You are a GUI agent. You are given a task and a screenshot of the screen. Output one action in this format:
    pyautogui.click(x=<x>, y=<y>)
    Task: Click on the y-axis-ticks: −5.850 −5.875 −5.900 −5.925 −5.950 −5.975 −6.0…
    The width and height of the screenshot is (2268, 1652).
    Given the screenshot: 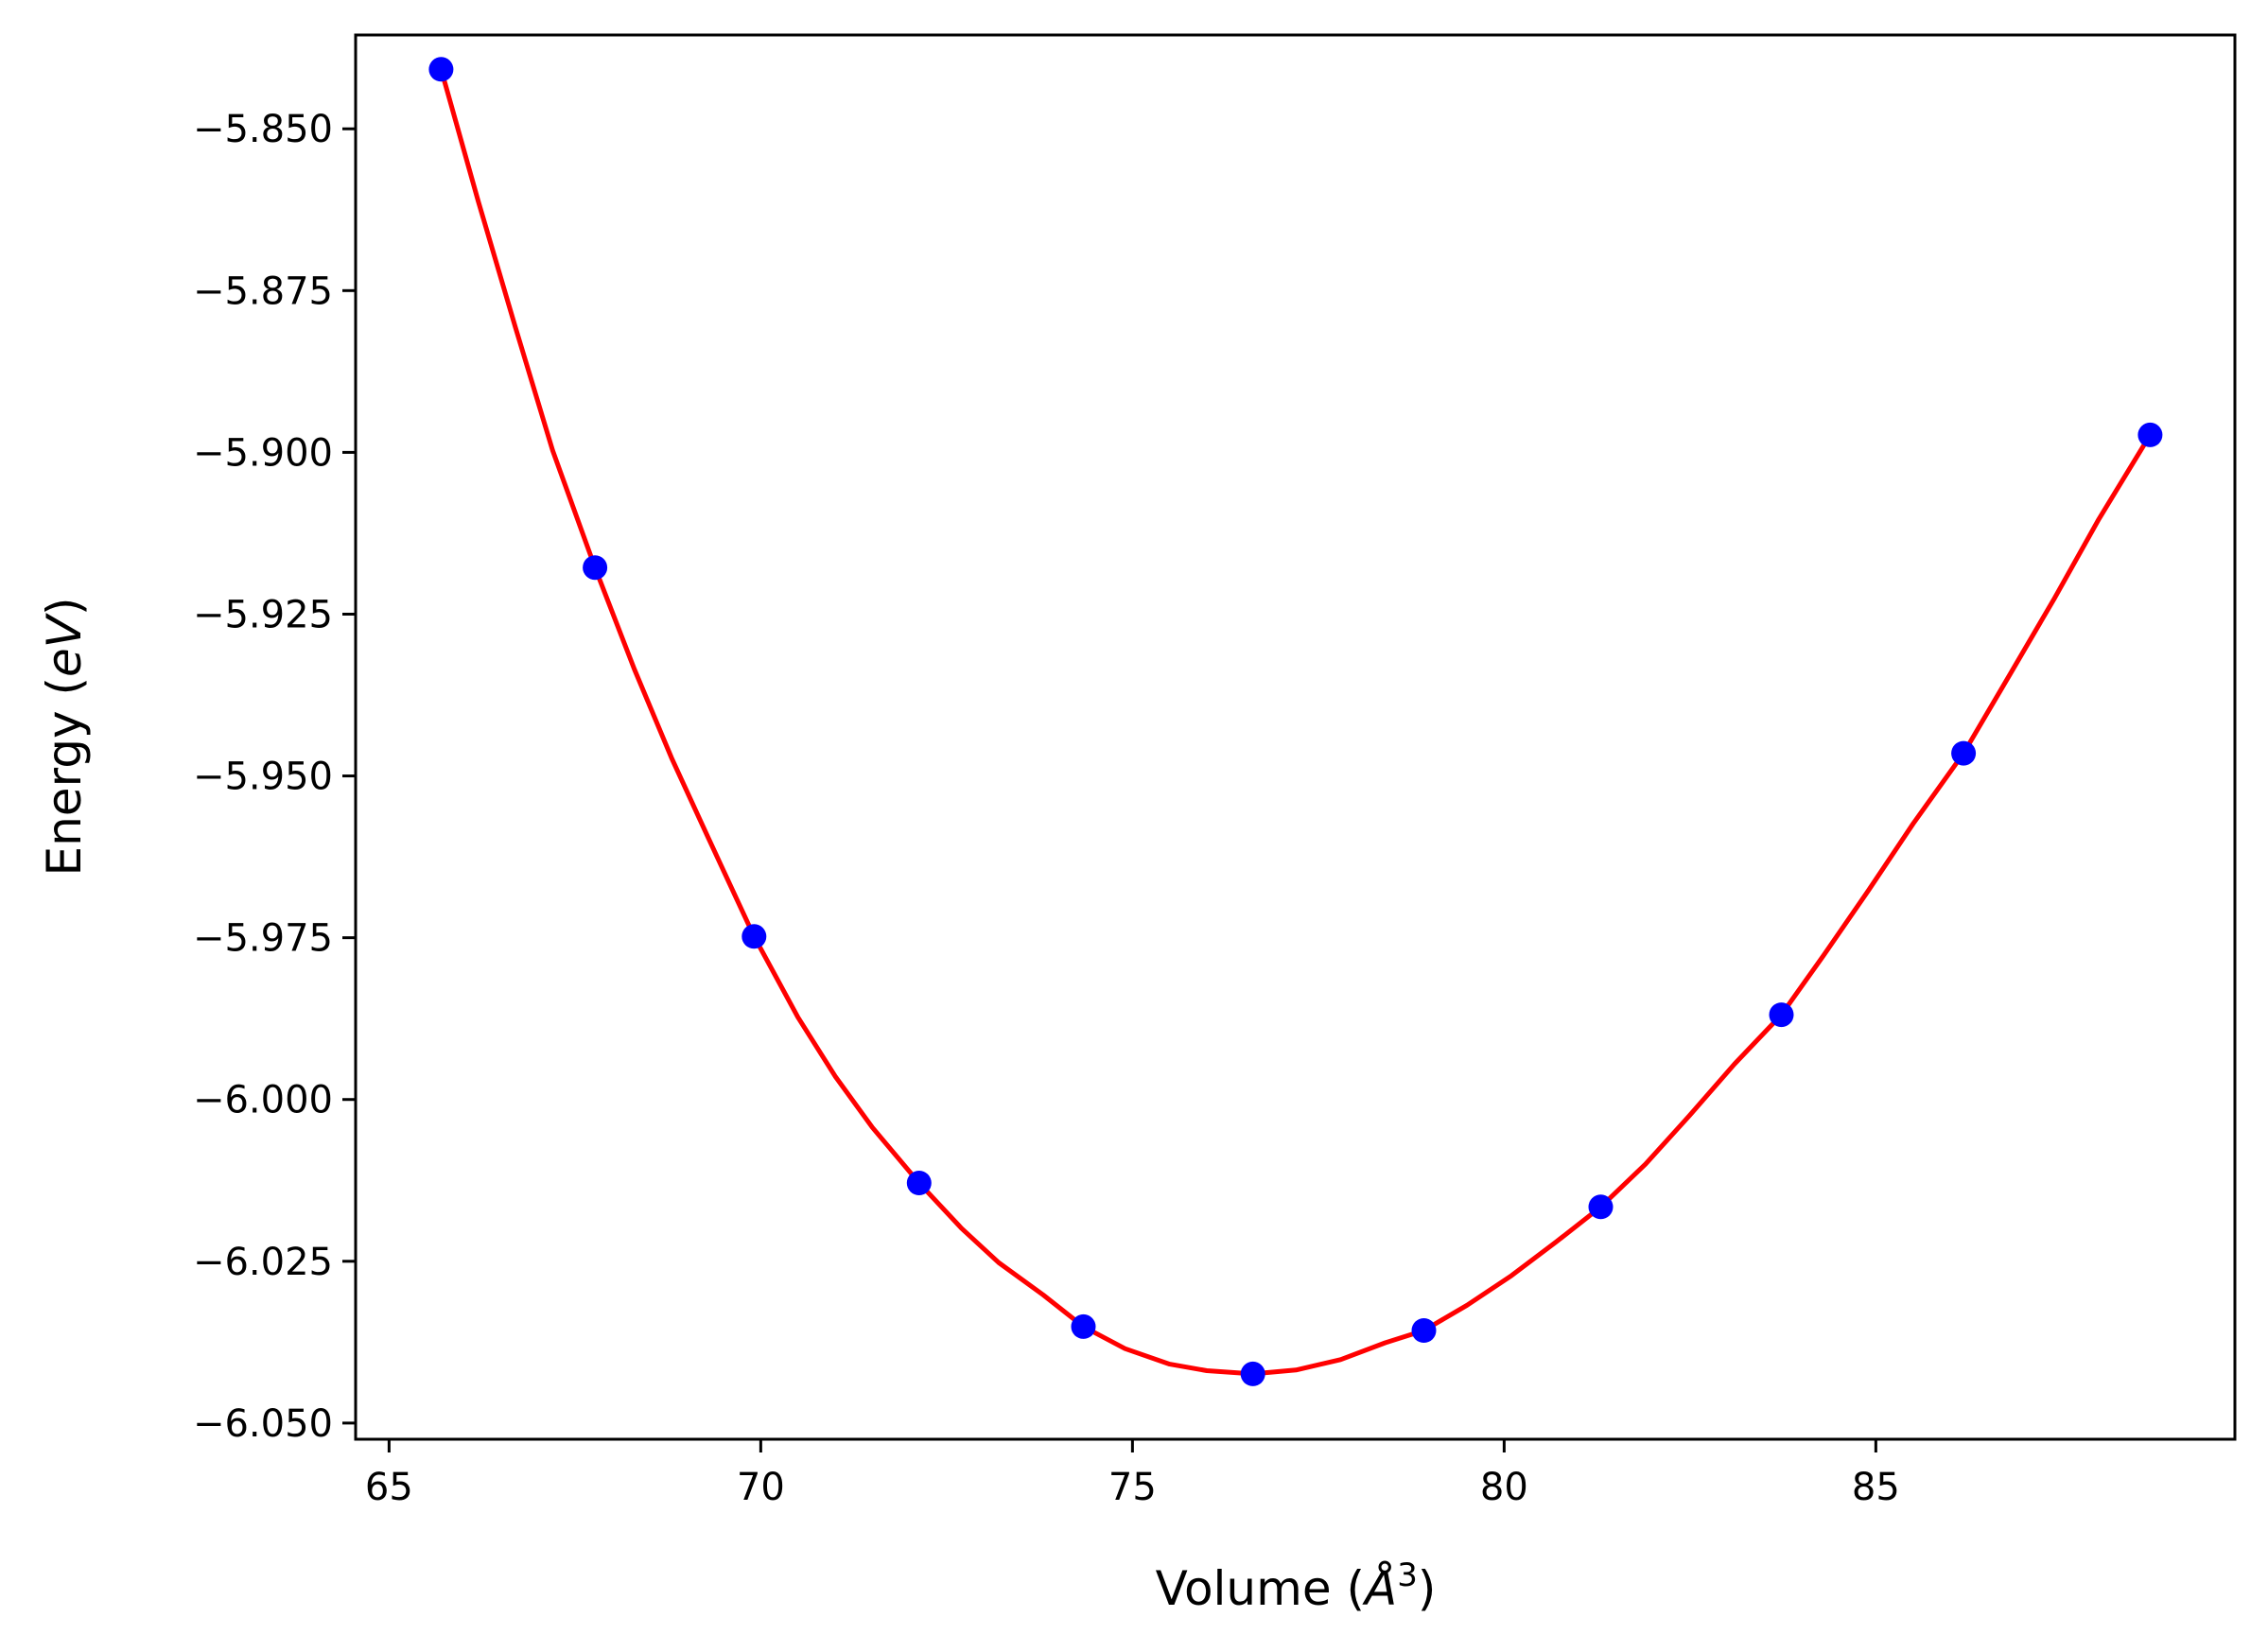 What is the action you would take?
    pyautogui.click(x=274, y=777)
    